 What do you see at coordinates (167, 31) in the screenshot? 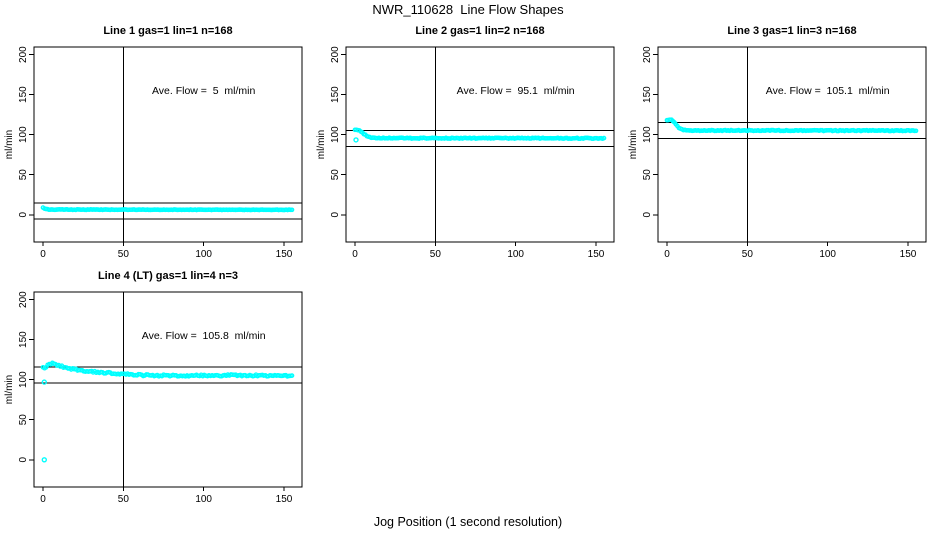
I see `subplot-title: Line 1 gas=1 lin=1 n=168` at bounding box center [167, 31].